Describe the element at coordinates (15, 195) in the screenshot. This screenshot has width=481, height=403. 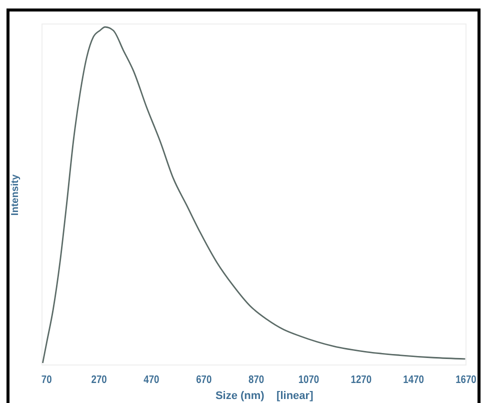
I see `y-axis-title: Intensity` at that location.